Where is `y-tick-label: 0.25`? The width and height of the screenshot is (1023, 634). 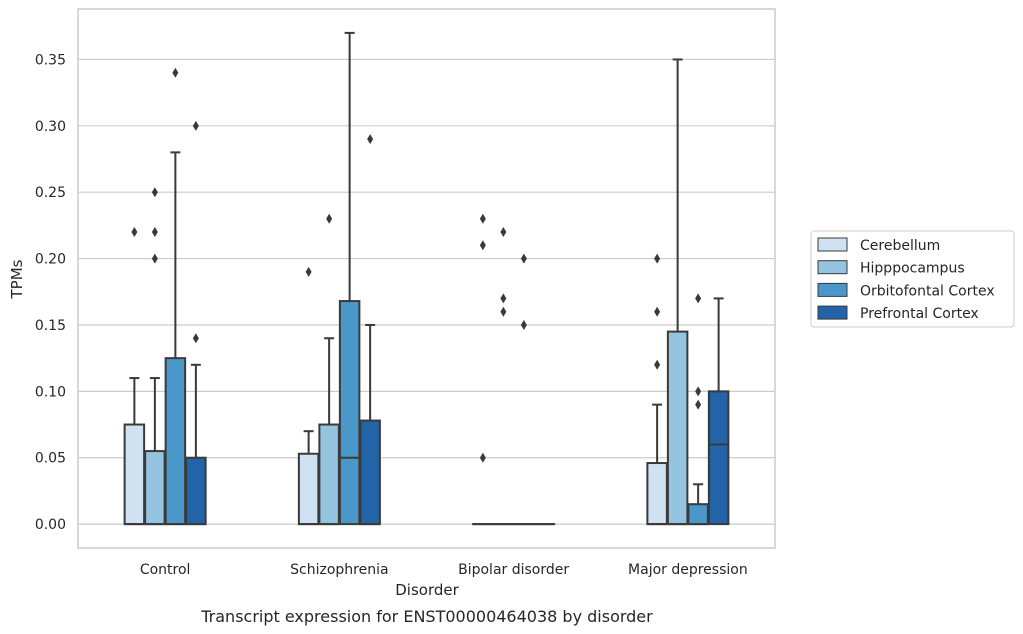 y-tick-label: 0.25 is located at coordinates (50, 193).